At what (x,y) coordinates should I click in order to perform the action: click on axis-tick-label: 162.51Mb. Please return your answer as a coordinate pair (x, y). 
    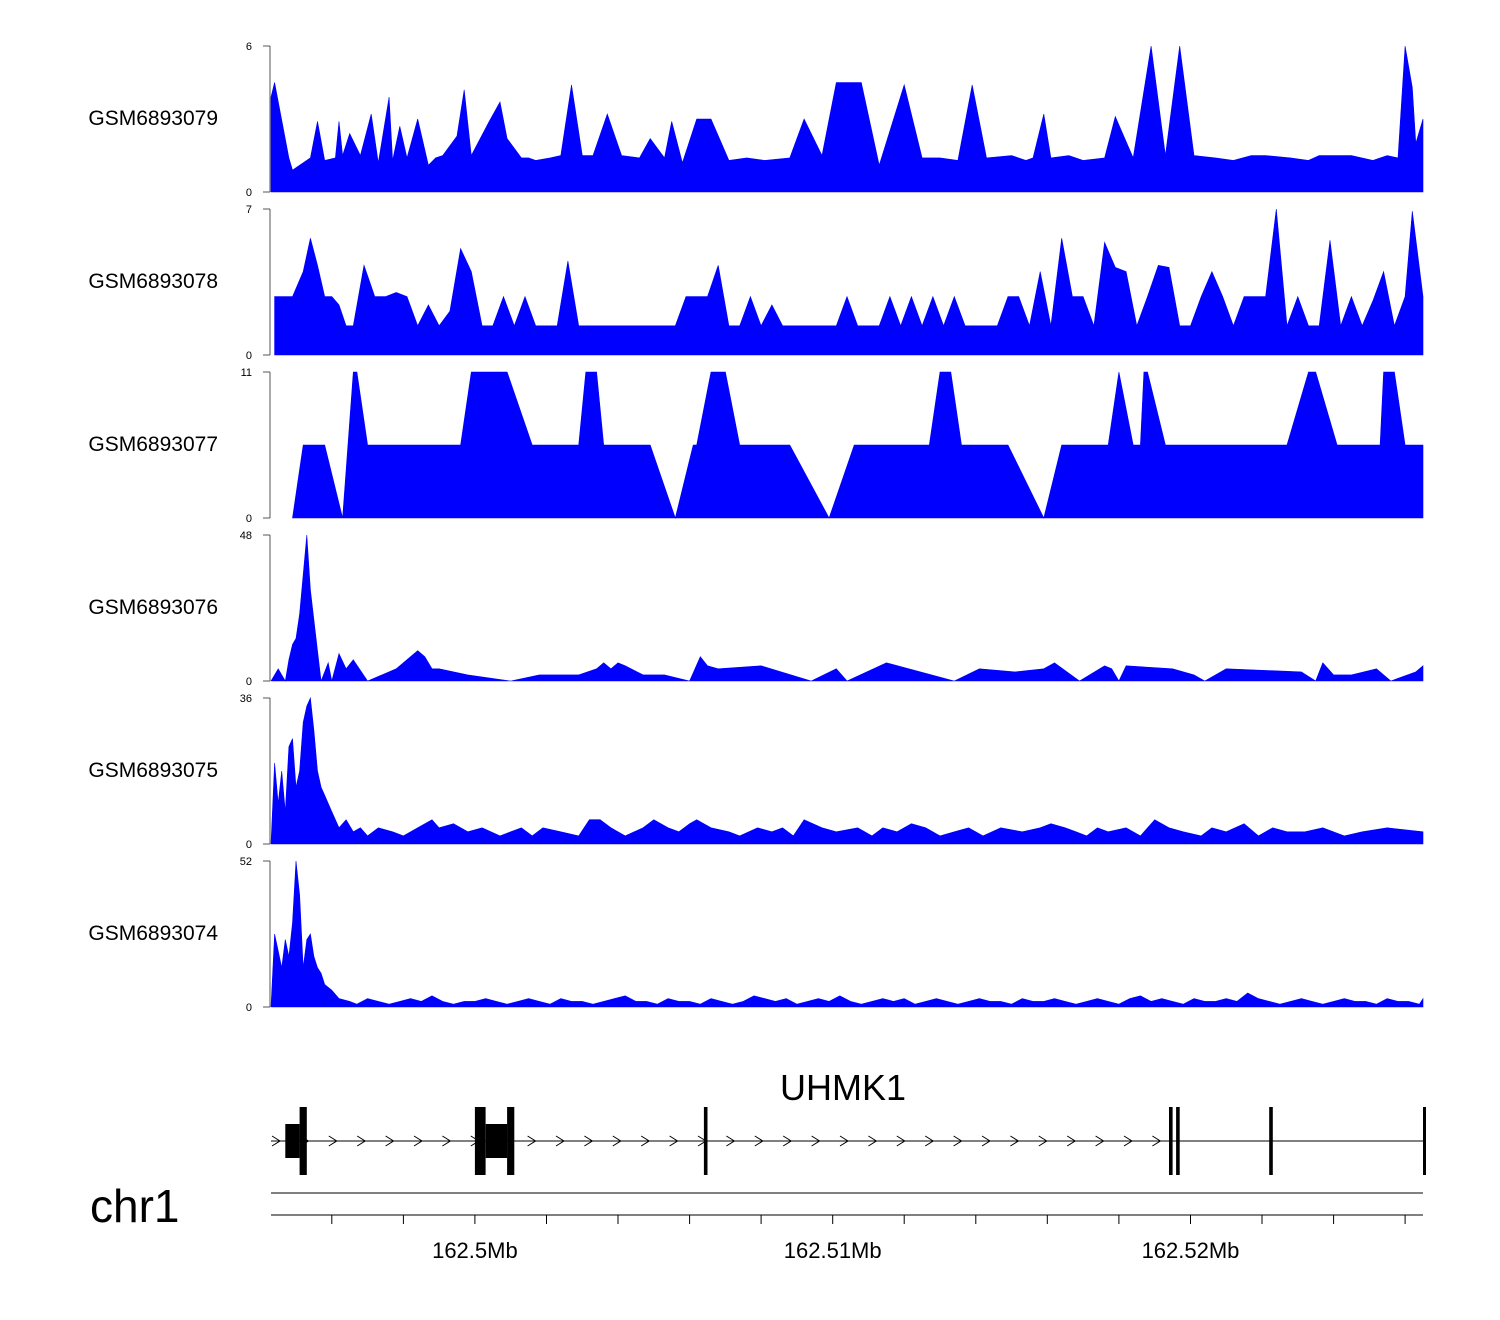
    Looking at the image, I should click on (833, 1250).